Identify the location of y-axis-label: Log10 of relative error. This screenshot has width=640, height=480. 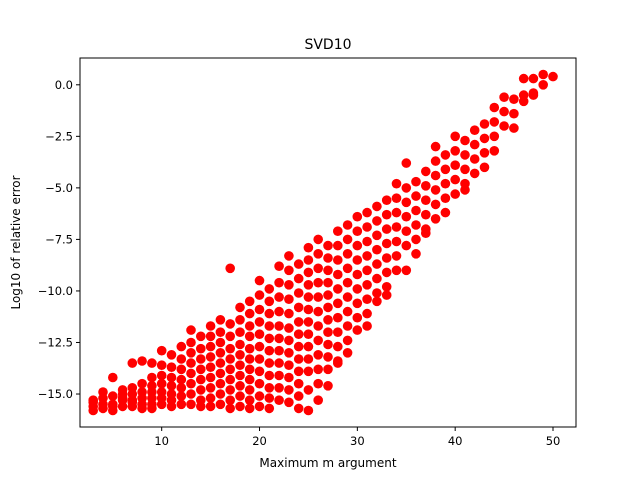
(16, 242).